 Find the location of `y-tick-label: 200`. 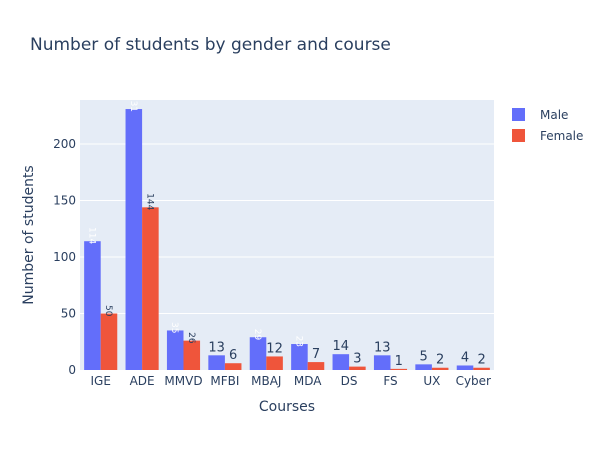

y-tick-label: 200 is located at coordinates (64, 144).